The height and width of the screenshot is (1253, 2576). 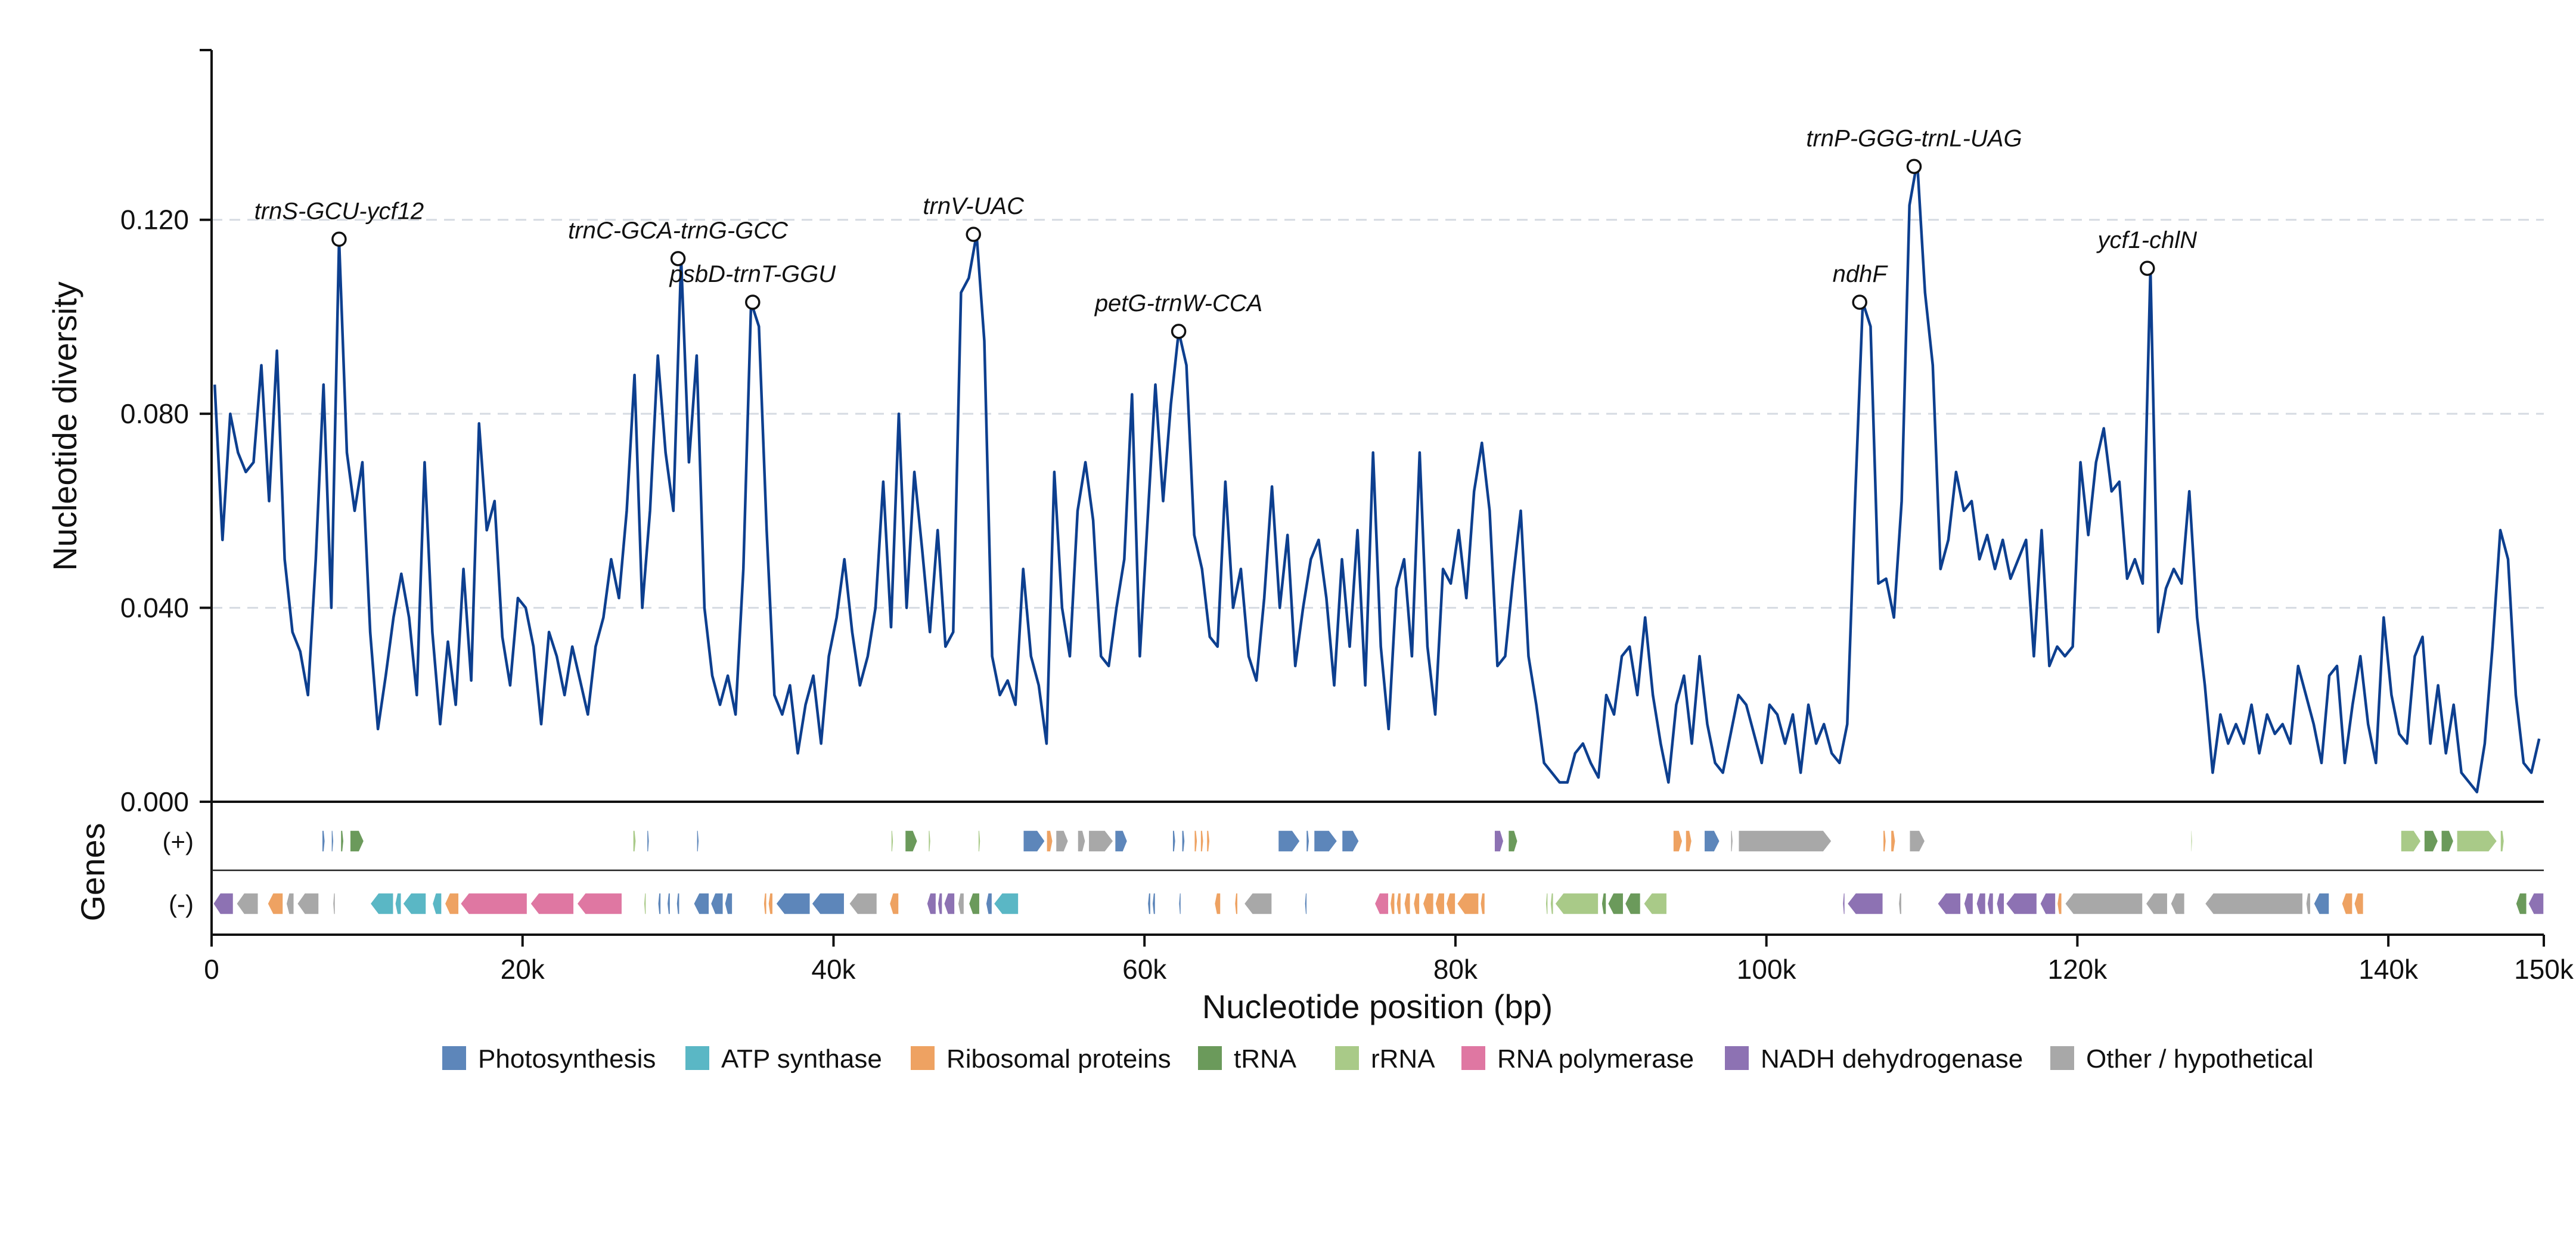 What do you see at coordinates (1144, 969) in the screenshot?
I see `x-tick-label: 60k` at bounding box center [1144, 969].